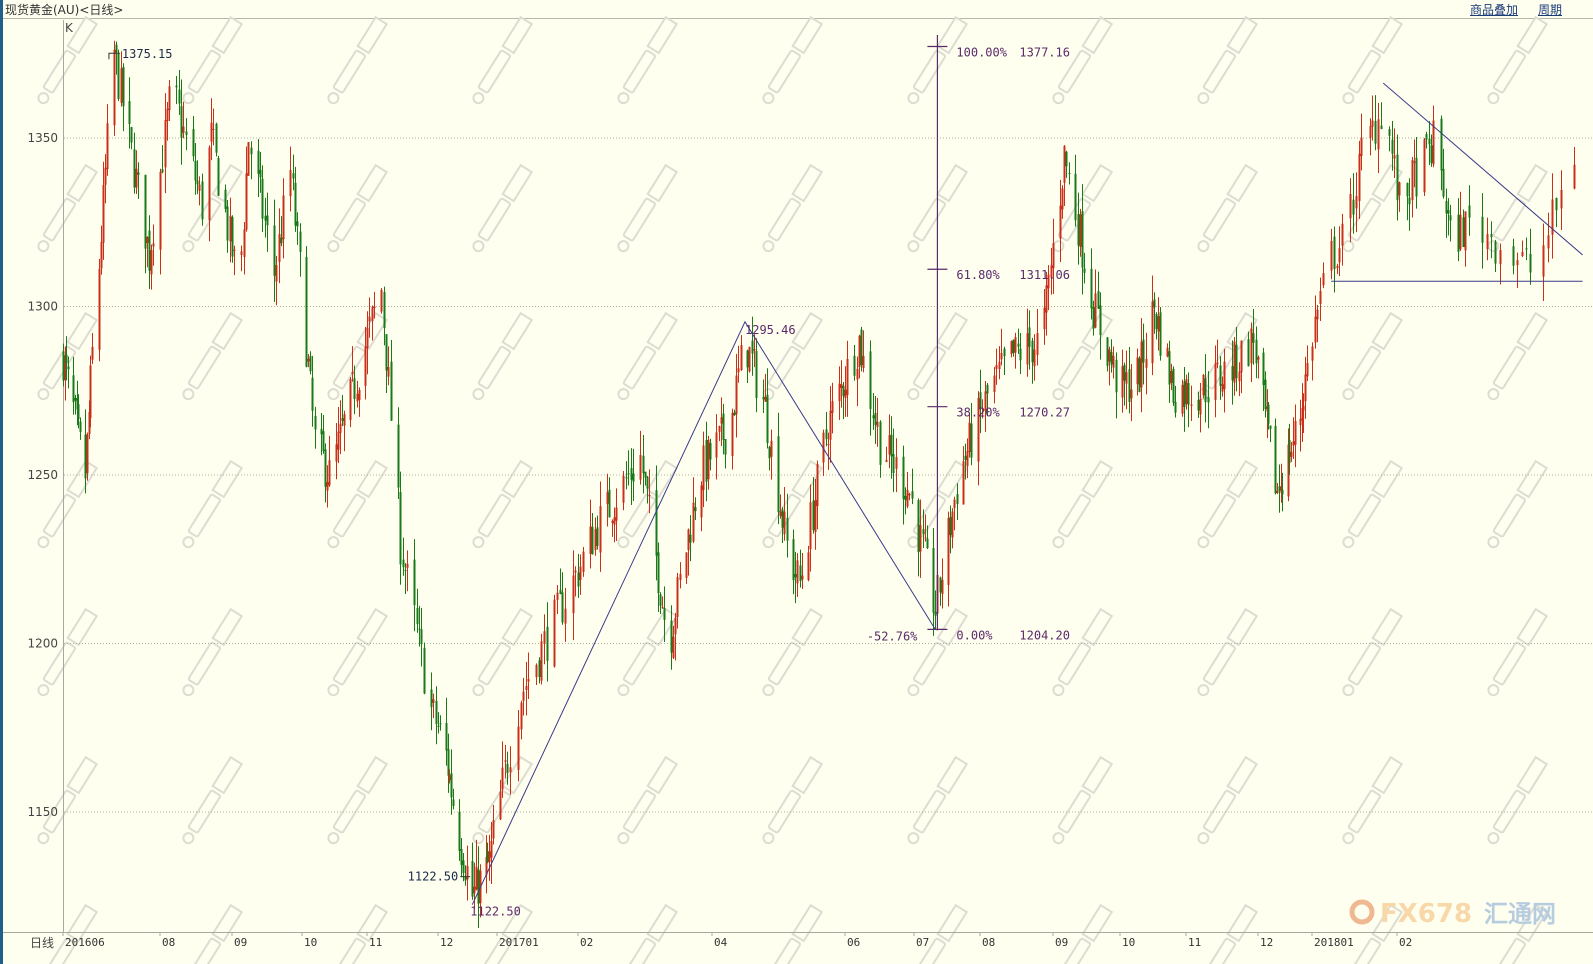 The width and height of the screenshot is (1593, 964). I want to click on x-tick-label: 07, so click(922, 942).